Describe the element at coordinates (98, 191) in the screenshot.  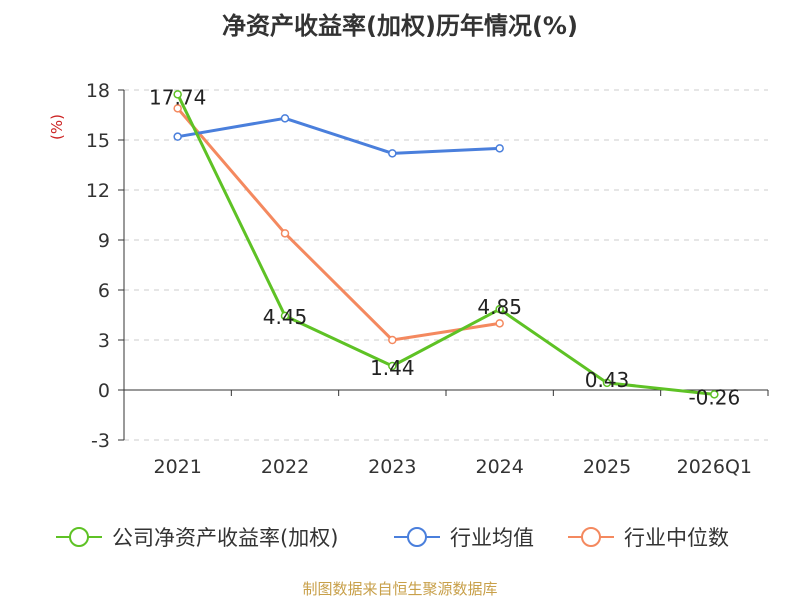
I see `y-tick-label: 12` at that location.